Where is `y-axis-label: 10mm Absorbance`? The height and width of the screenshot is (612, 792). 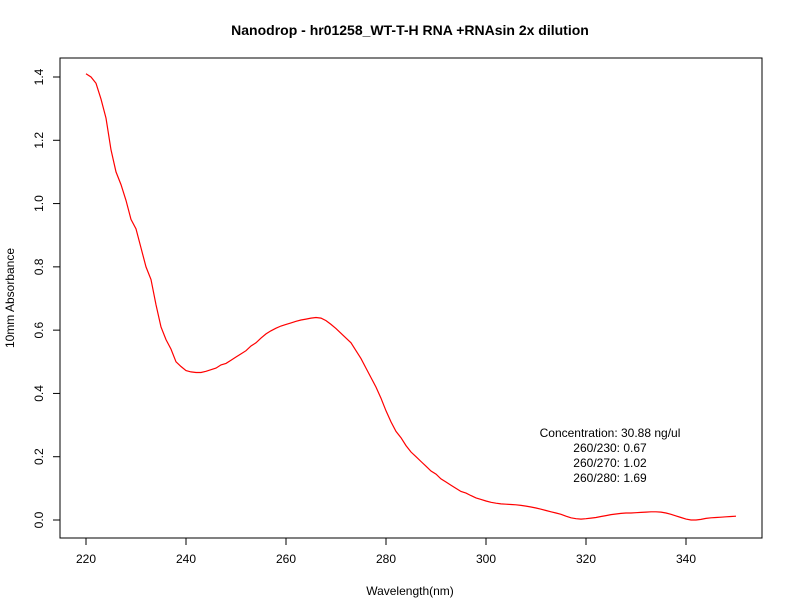 y-axis-label: 10mm Absorbance is located at coordinates (10, 298).